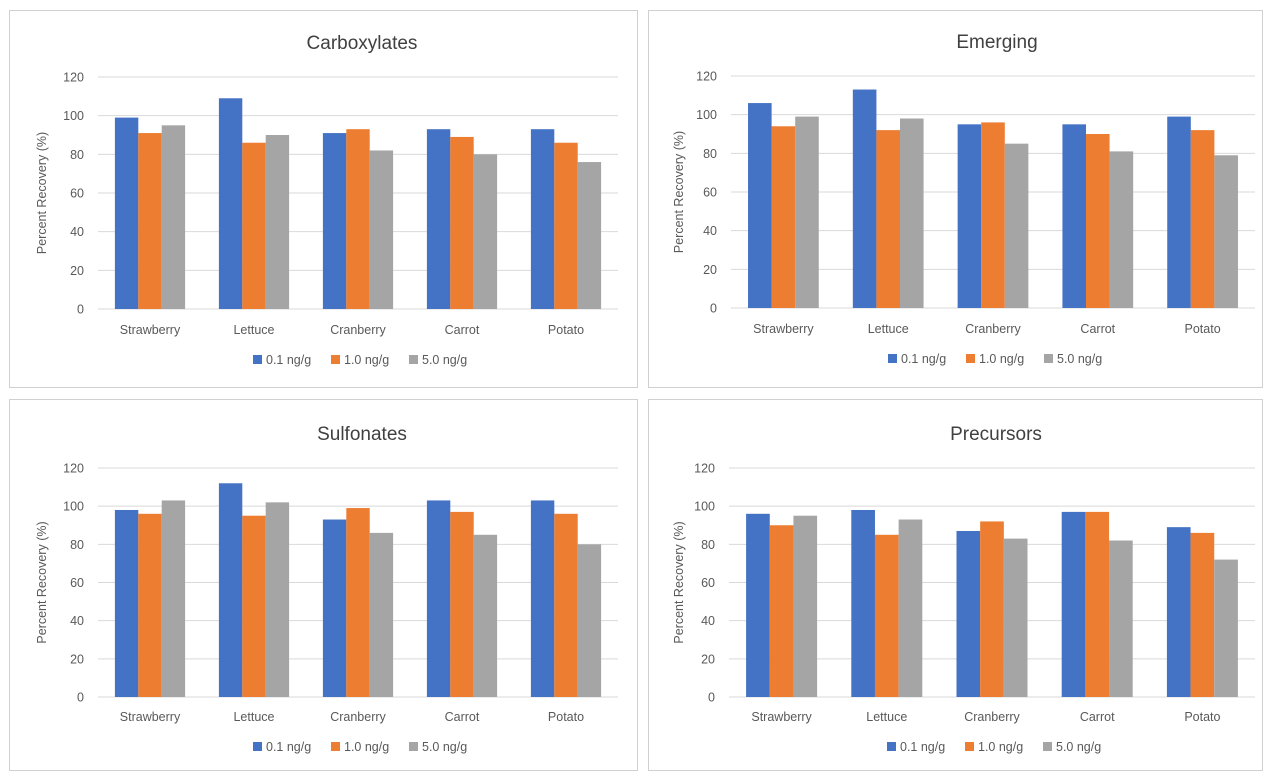 The image size is (1265, 774). I want to click on bar-strawberry-1-0-ng-g, so click(781, 611).